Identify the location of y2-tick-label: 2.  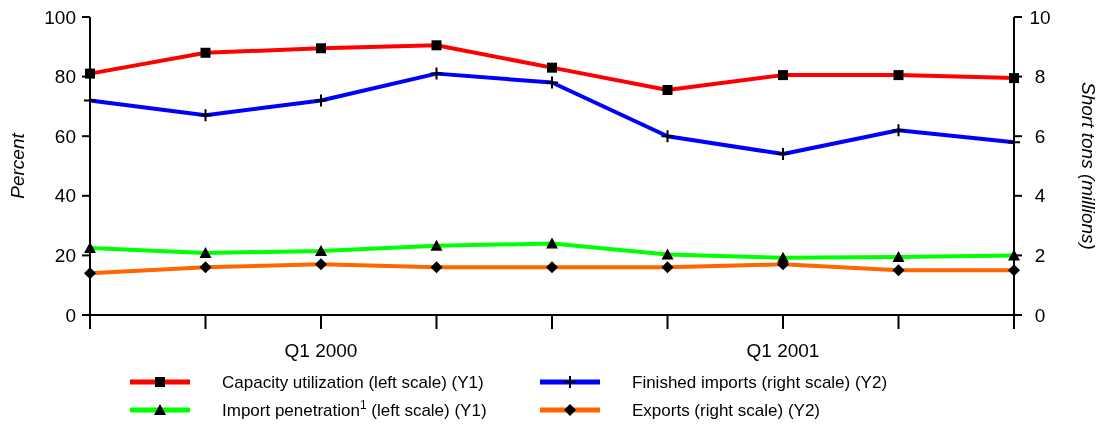
(1040, 256).